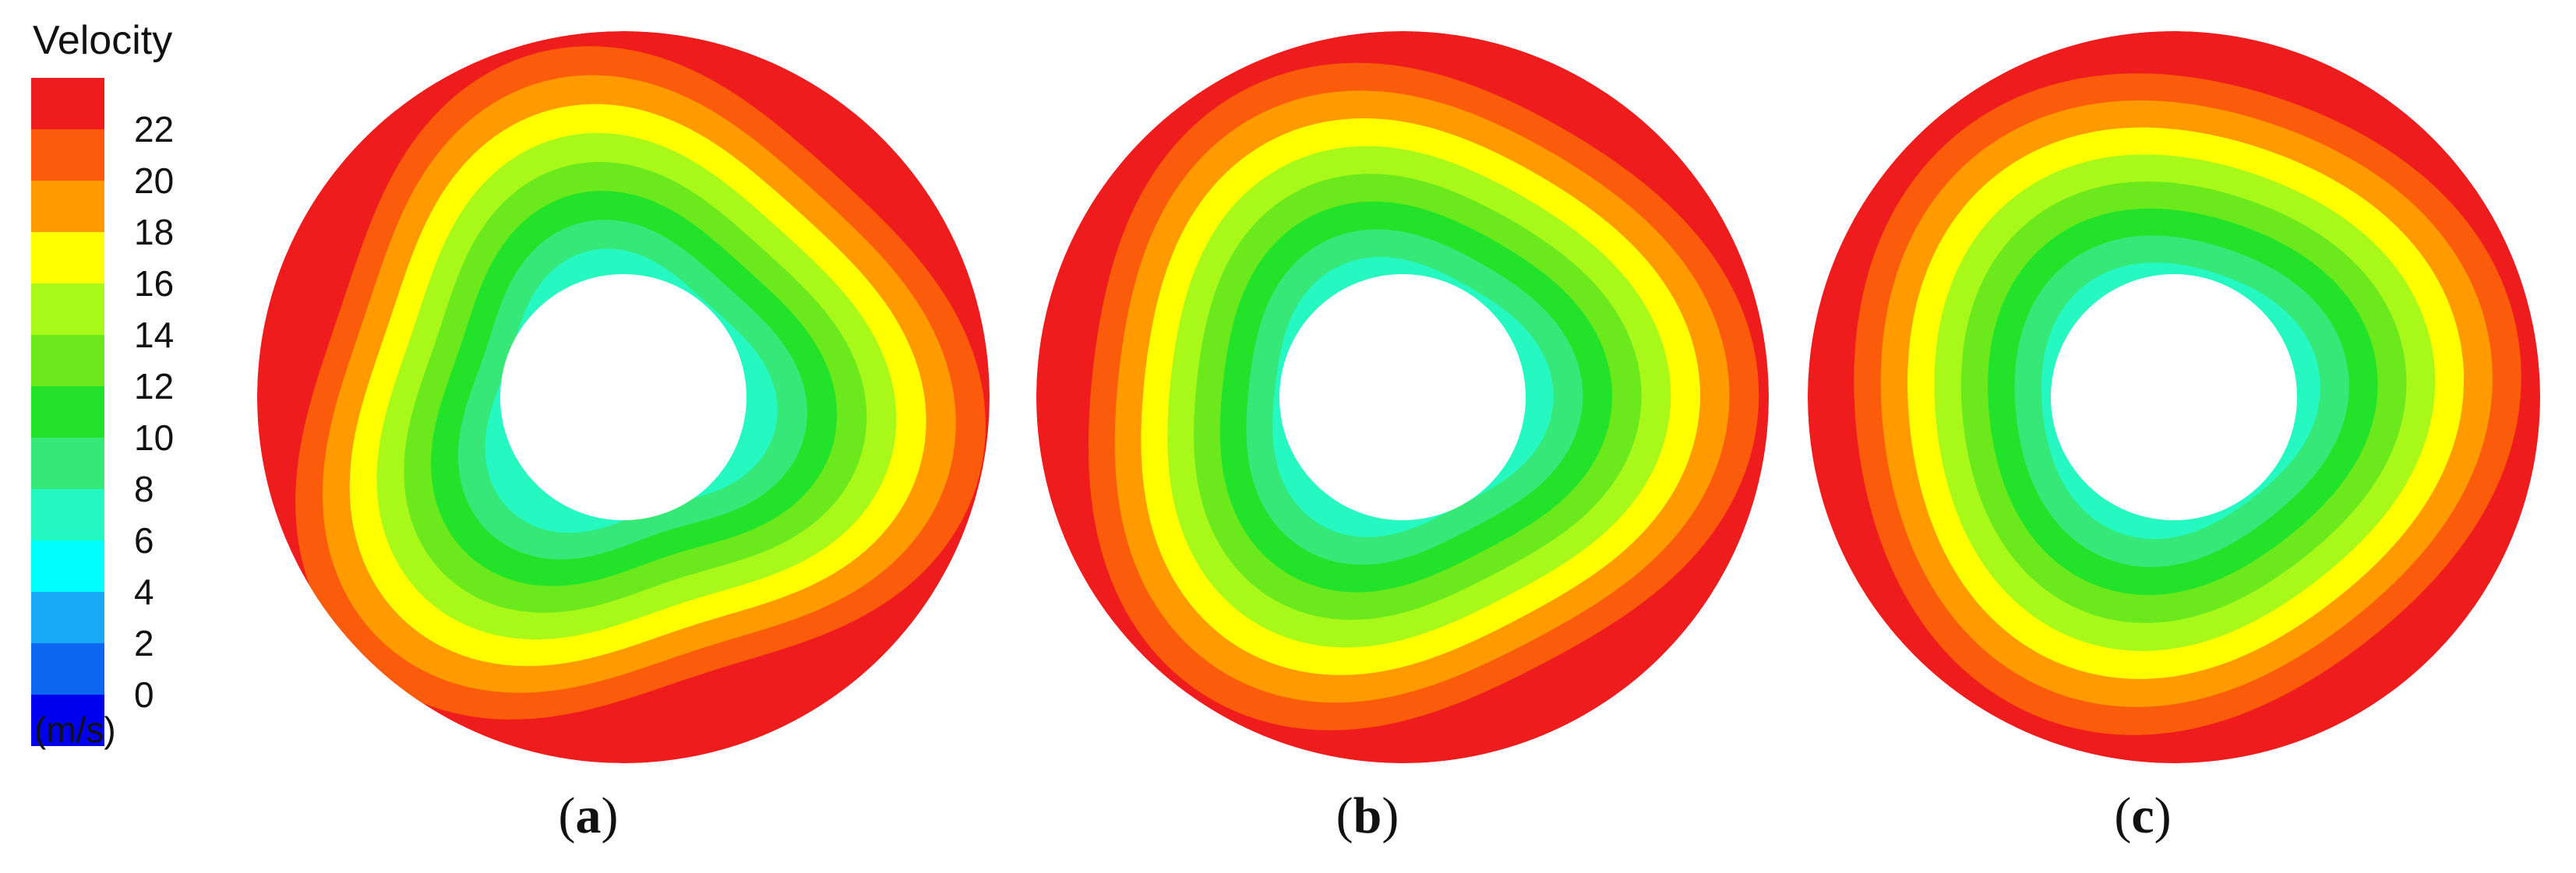  Describe the element at coordinates (1367, 815) in the screenshot. I see `panel-label-b: (b)` at that location.